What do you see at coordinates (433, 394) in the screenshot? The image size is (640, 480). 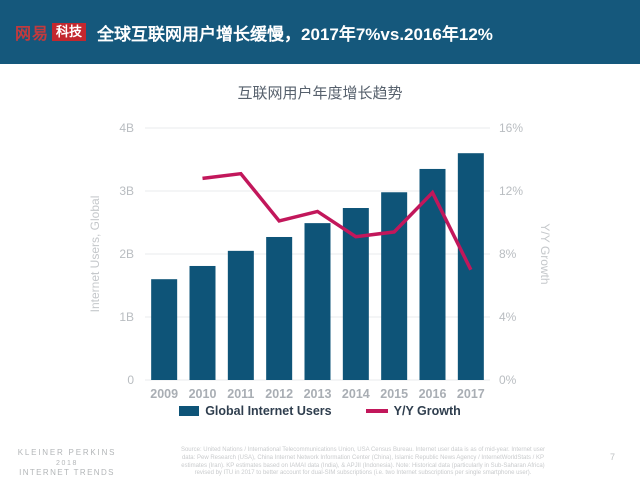 I see `svg-text: 2016` at bounding box center [433, 394].